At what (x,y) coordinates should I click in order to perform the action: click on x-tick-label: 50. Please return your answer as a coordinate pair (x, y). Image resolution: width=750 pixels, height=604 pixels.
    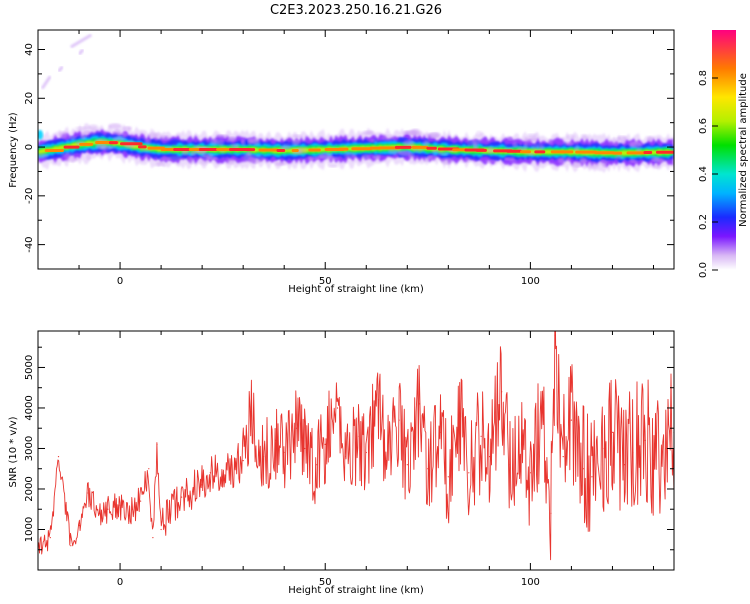
    Looking at the image, I should click on (325, 582).